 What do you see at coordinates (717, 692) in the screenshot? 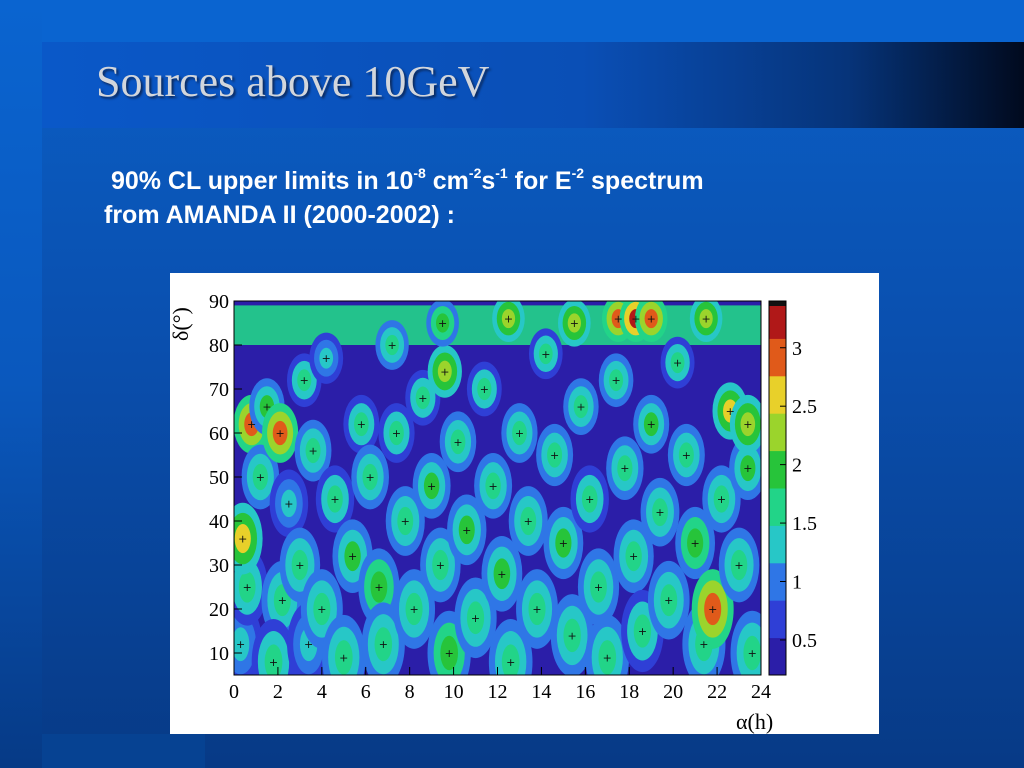
I see `x-tick-label: 22` at bounding box center [717, 692].